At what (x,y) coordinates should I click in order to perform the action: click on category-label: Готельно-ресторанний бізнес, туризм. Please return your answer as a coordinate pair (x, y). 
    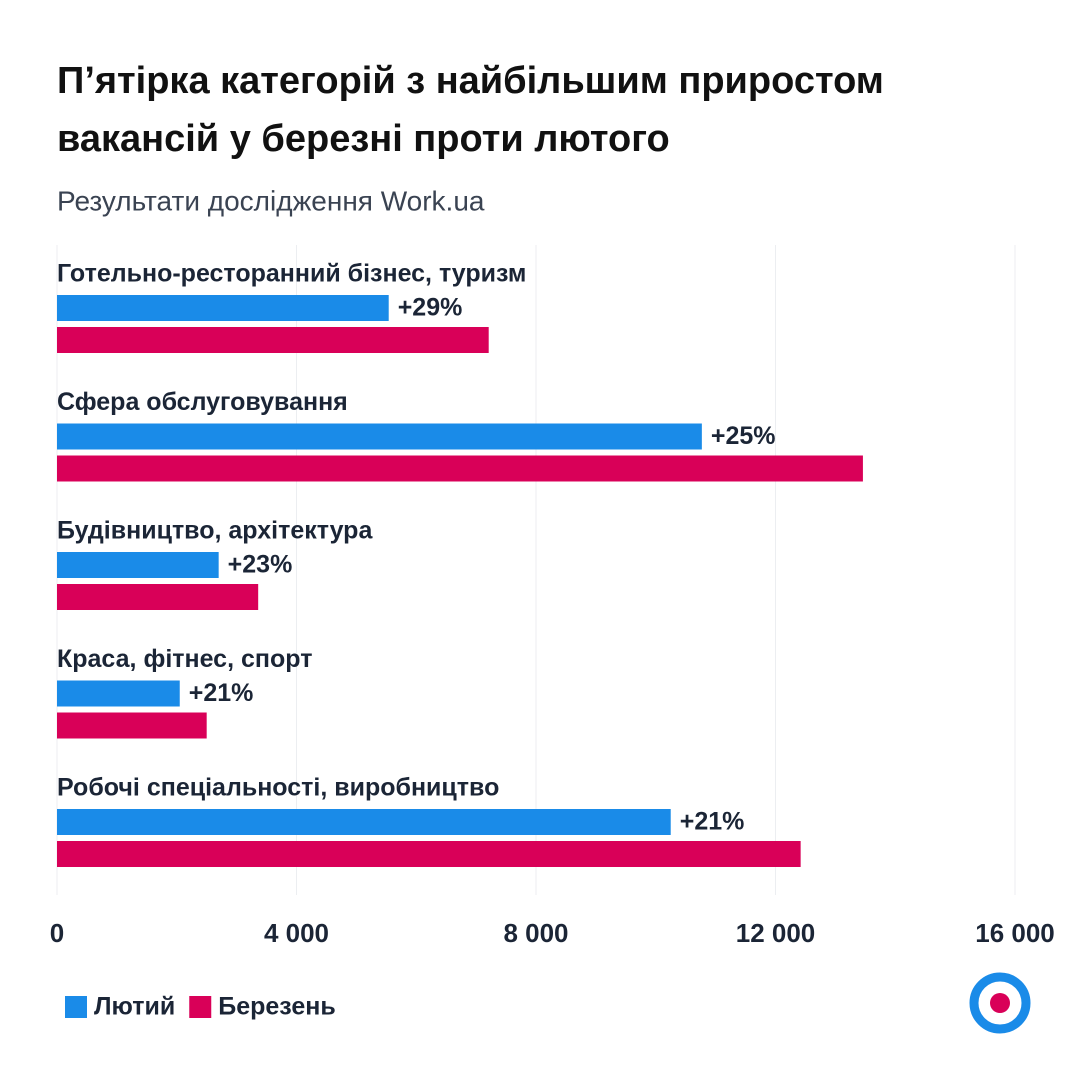
    Looking at the image, I should click on (291, 274).